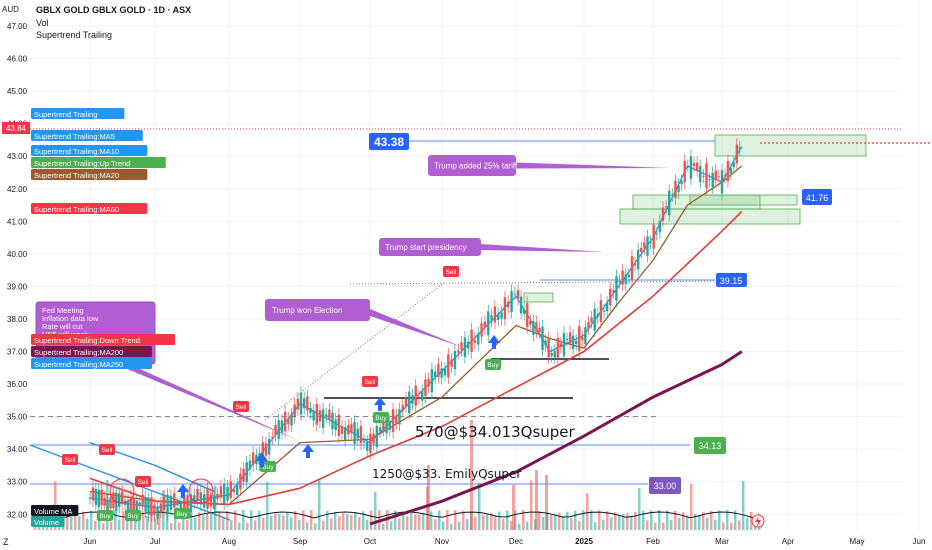 The image size is (932, 550). I want to click on callout-election, so click(317, 310).